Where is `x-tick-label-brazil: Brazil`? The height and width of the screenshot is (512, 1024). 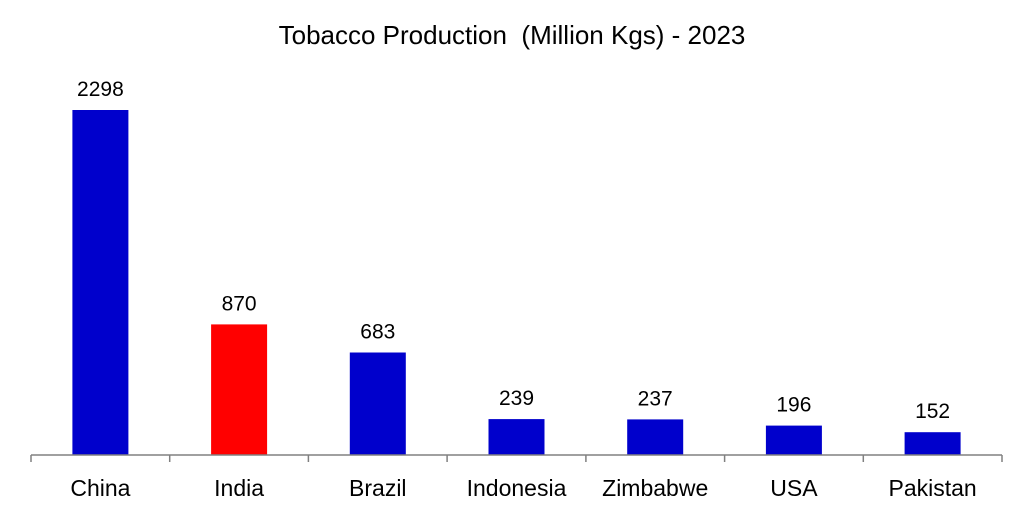 x-tick-label-brazil: Brazil is located at coordinates (378, 488).